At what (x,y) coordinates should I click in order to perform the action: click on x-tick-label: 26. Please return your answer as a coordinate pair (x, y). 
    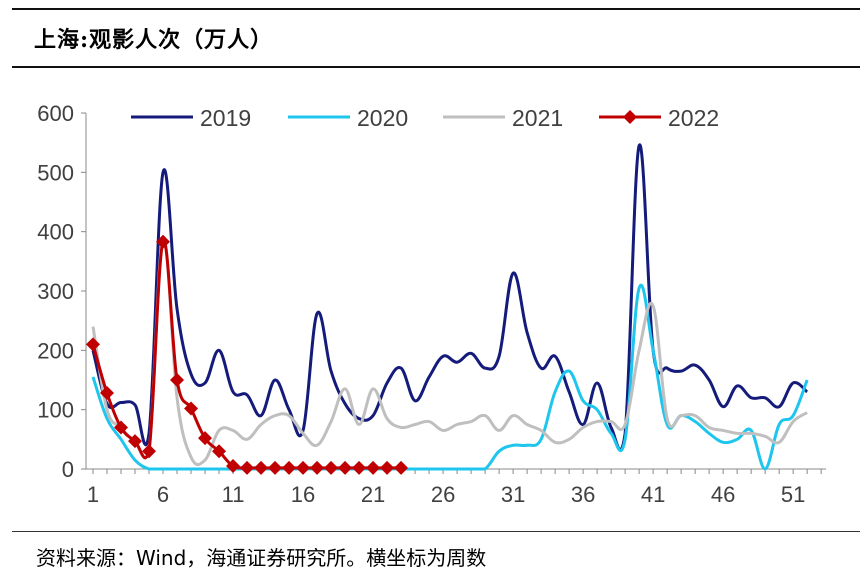
    Looking at the image, I should click on (443, 494).